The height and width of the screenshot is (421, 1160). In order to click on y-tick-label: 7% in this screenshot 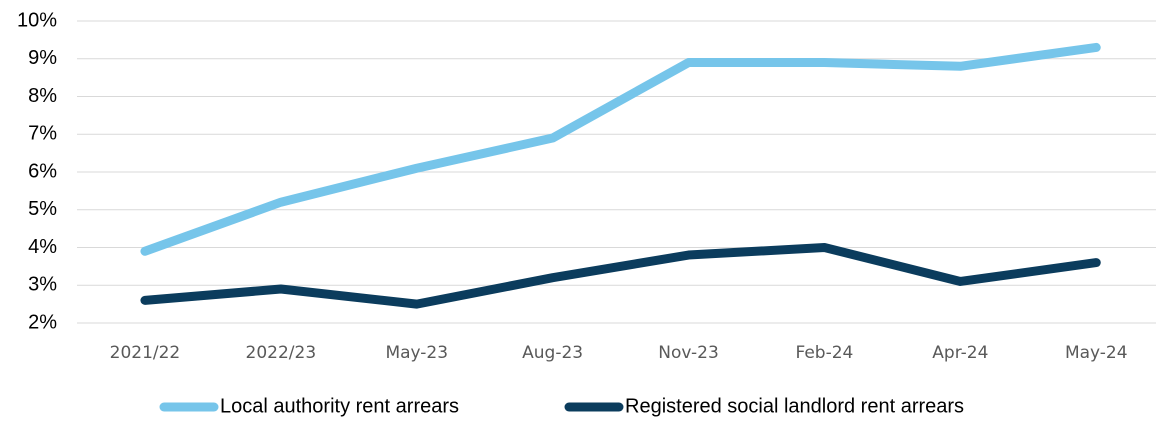, I will do `click(42, 134)`.